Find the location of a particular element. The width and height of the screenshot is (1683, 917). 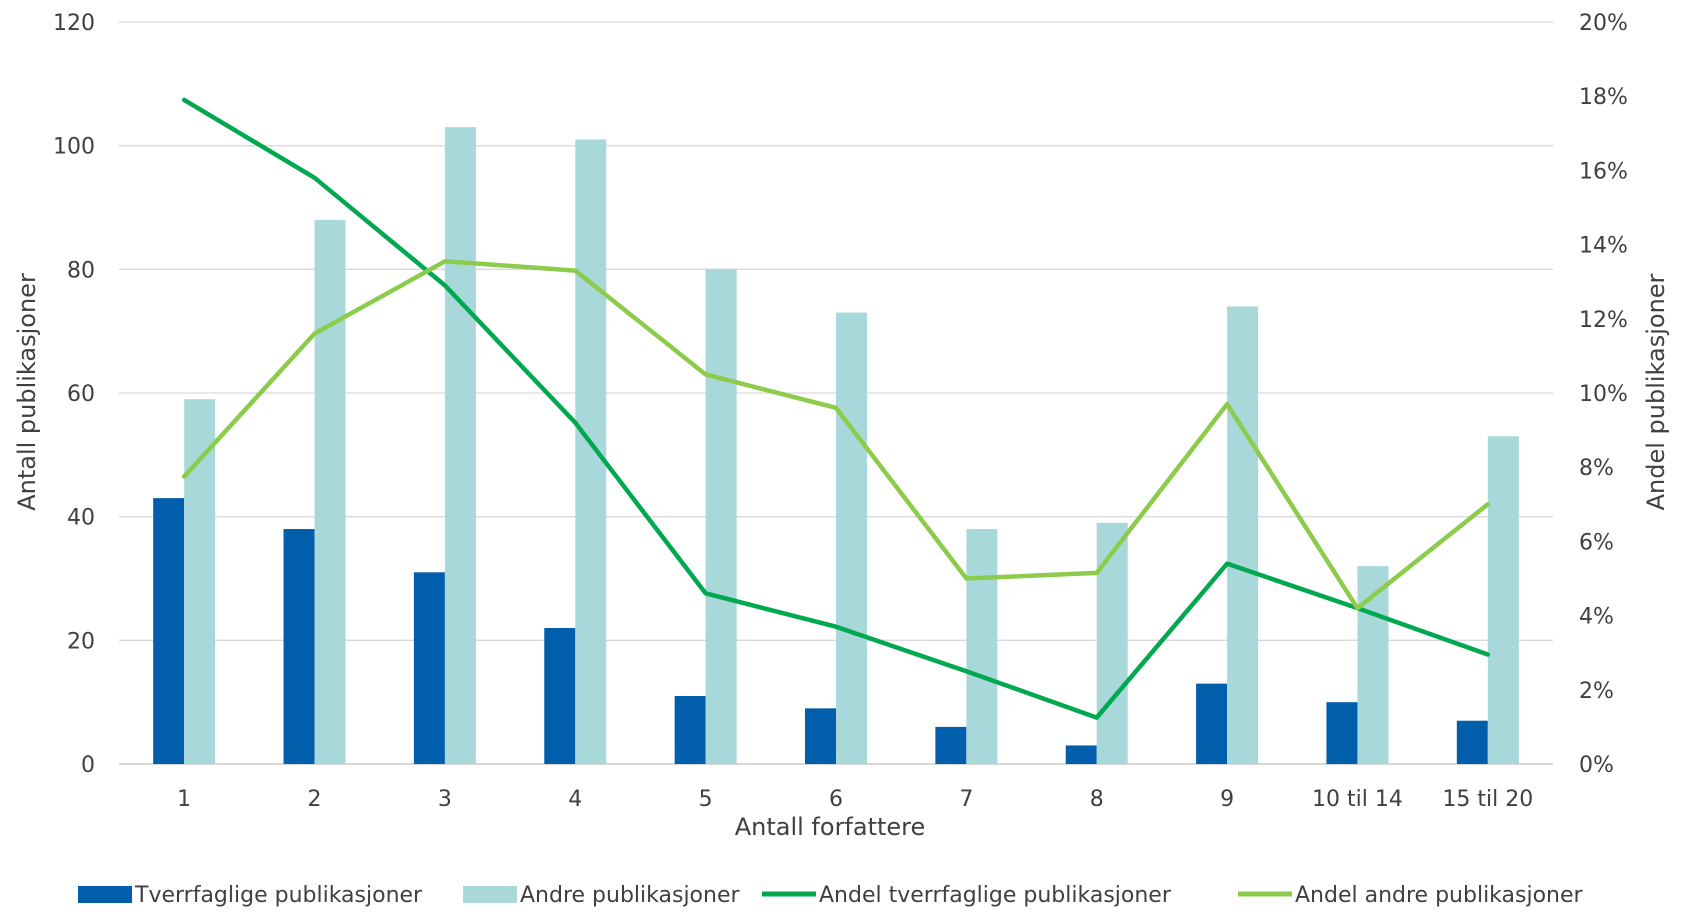

y2-tick-label: 20% is located at coordinates (1603, 23).